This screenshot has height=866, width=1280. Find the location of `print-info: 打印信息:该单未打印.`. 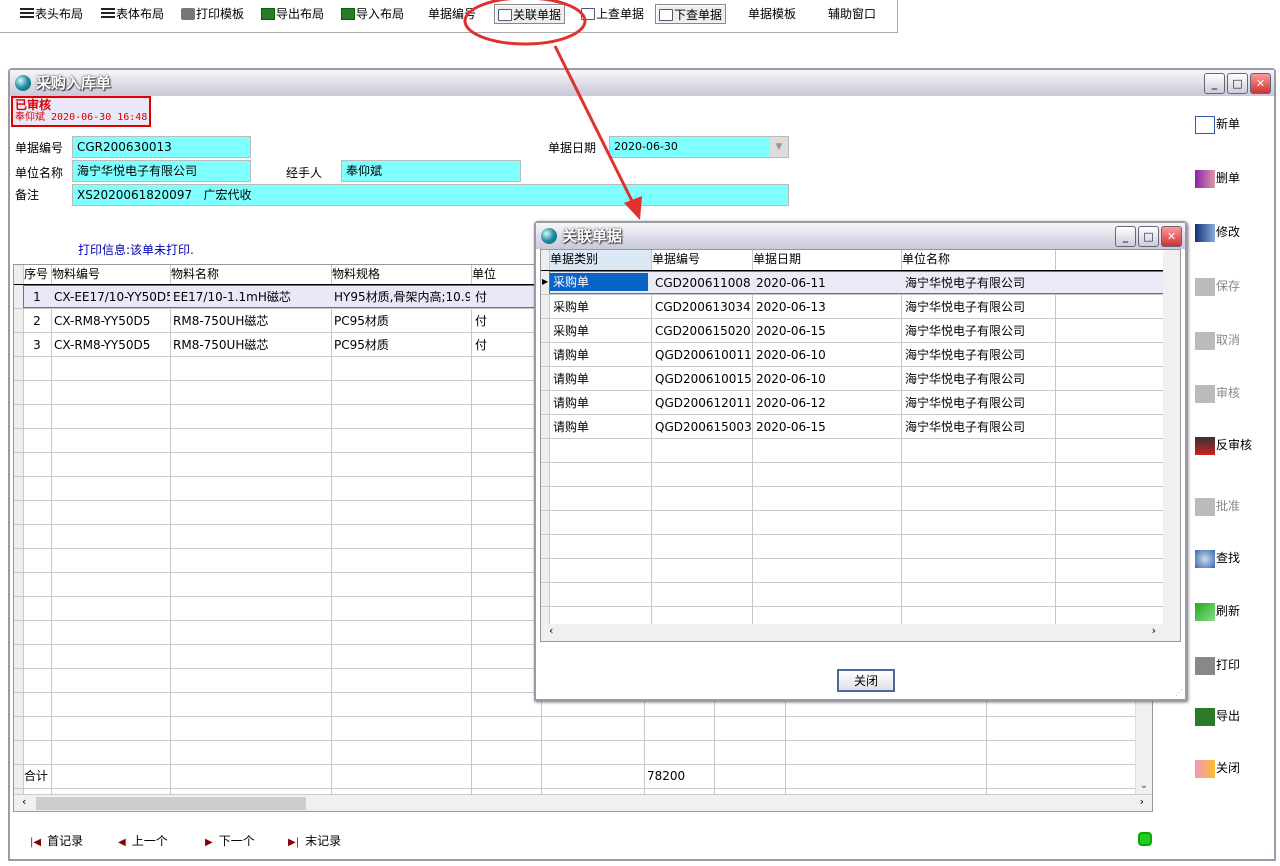

print-info: 打印信息:该单未打印. is located at coordinates (136, 250).